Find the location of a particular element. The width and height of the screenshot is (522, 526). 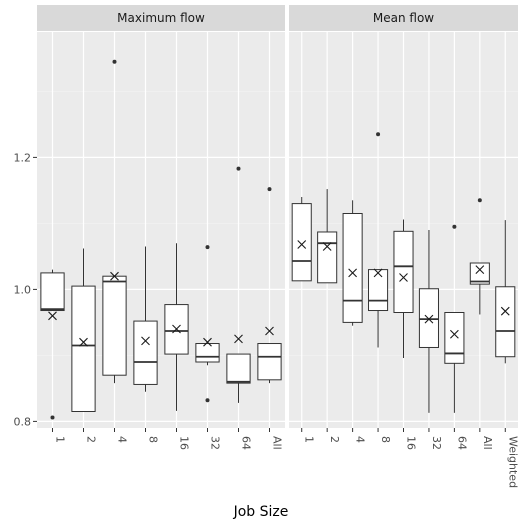

y-tick-label: 0.8 is located at coordinates (23, 421).